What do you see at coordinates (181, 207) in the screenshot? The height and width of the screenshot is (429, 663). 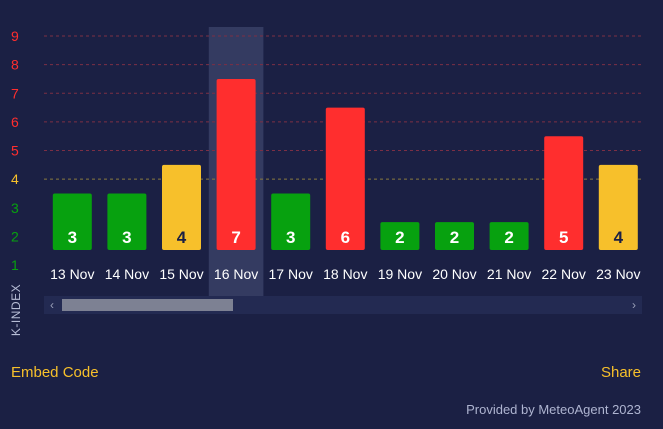 I see `bar-15-nov` at bounding box center [181, 207].